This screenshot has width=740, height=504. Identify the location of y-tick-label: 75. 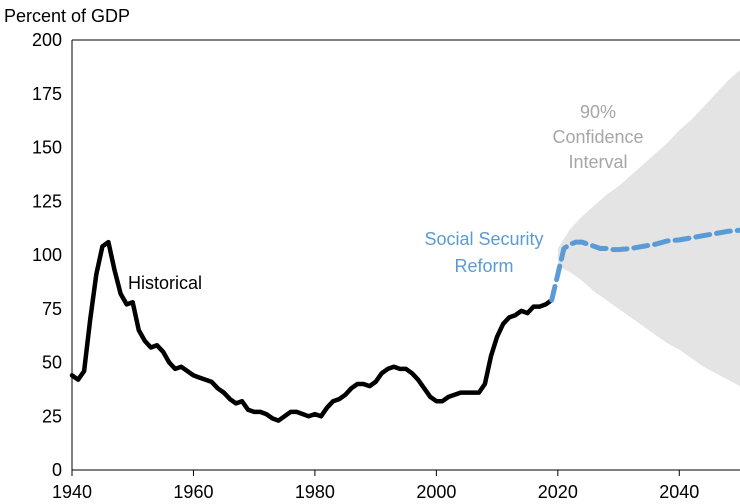
(52, 309).